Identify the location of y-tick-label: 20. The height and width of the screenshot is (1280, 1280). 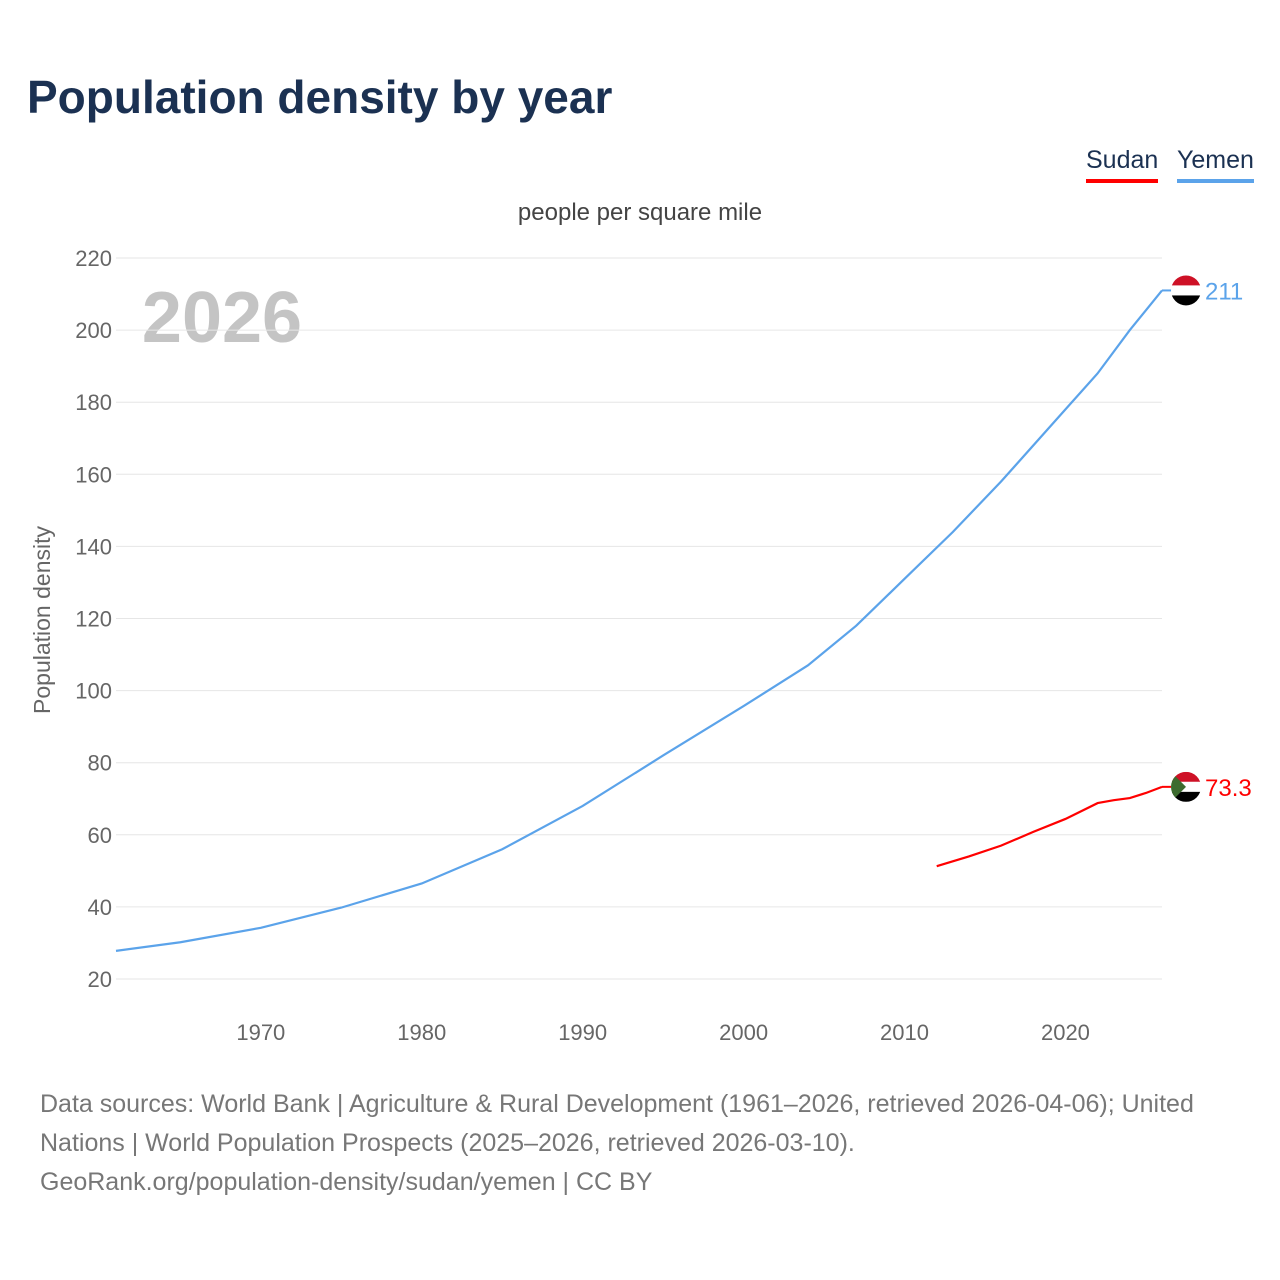
(100, 979).